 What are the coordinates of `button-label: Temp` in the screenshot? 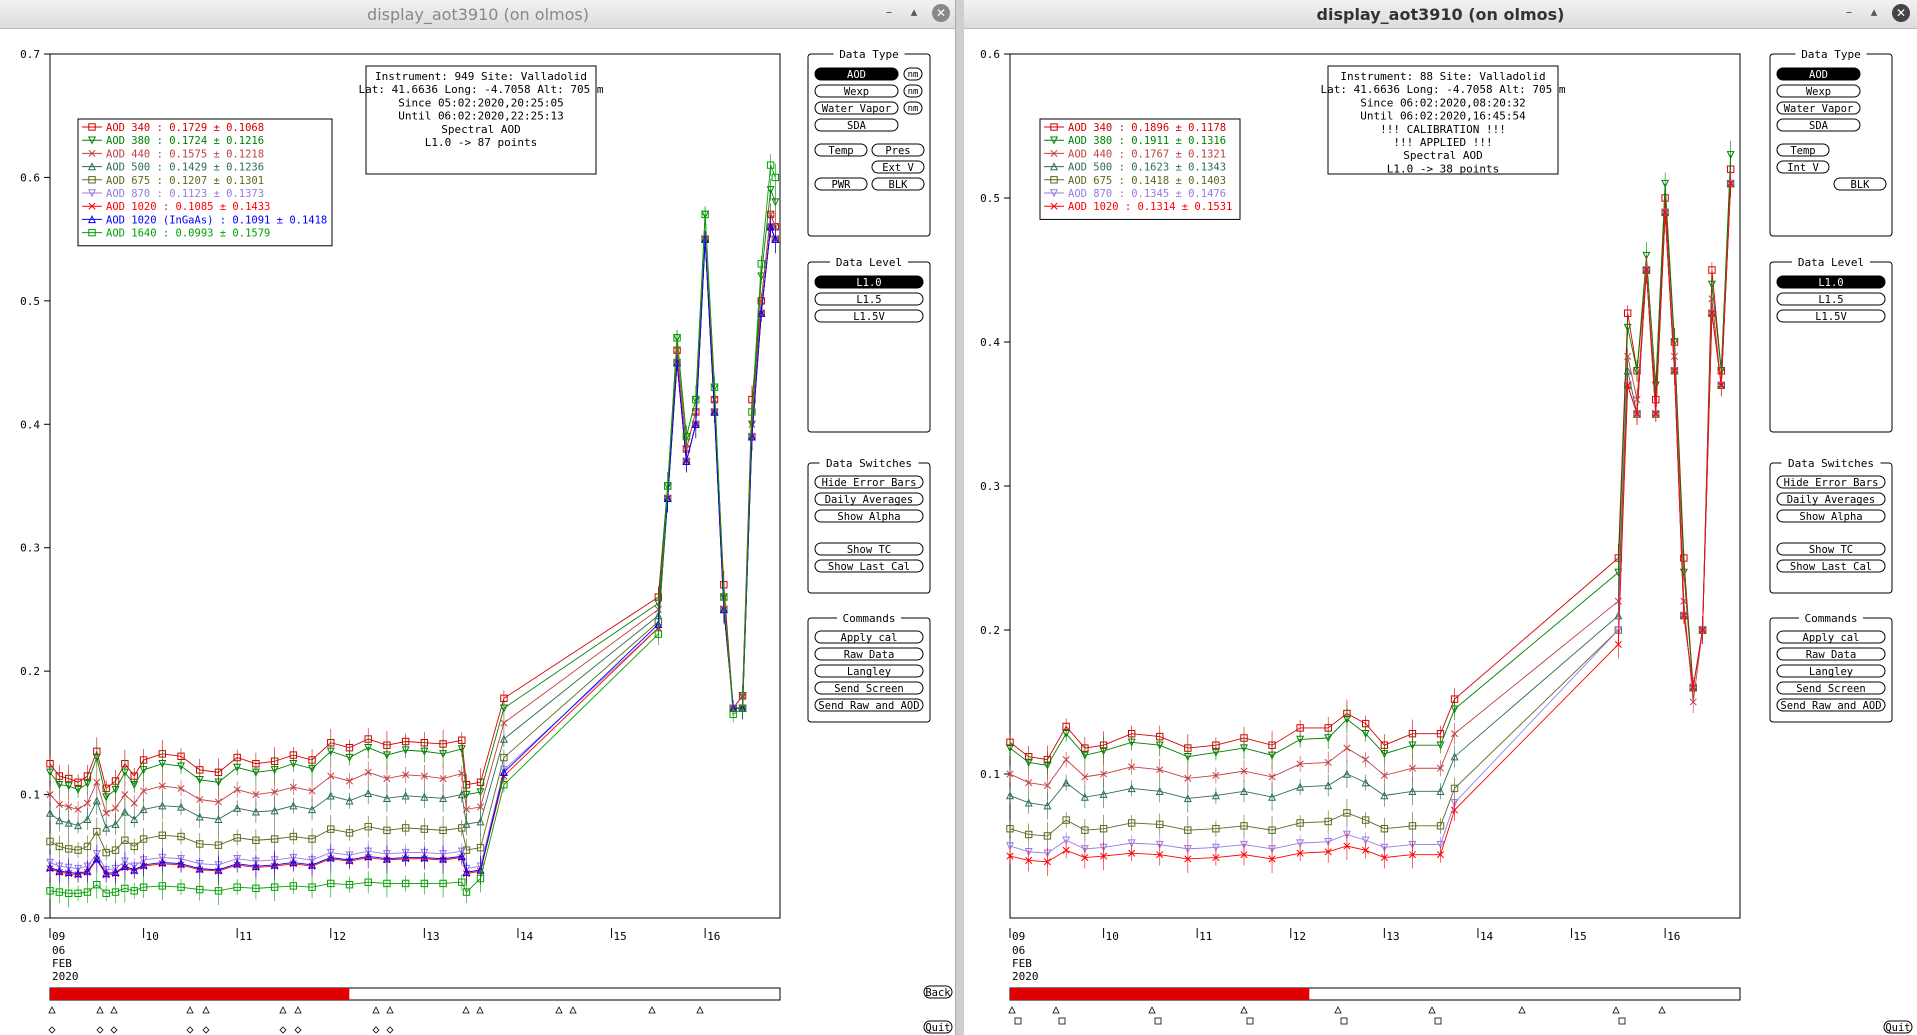 It's located at (1802, 151).